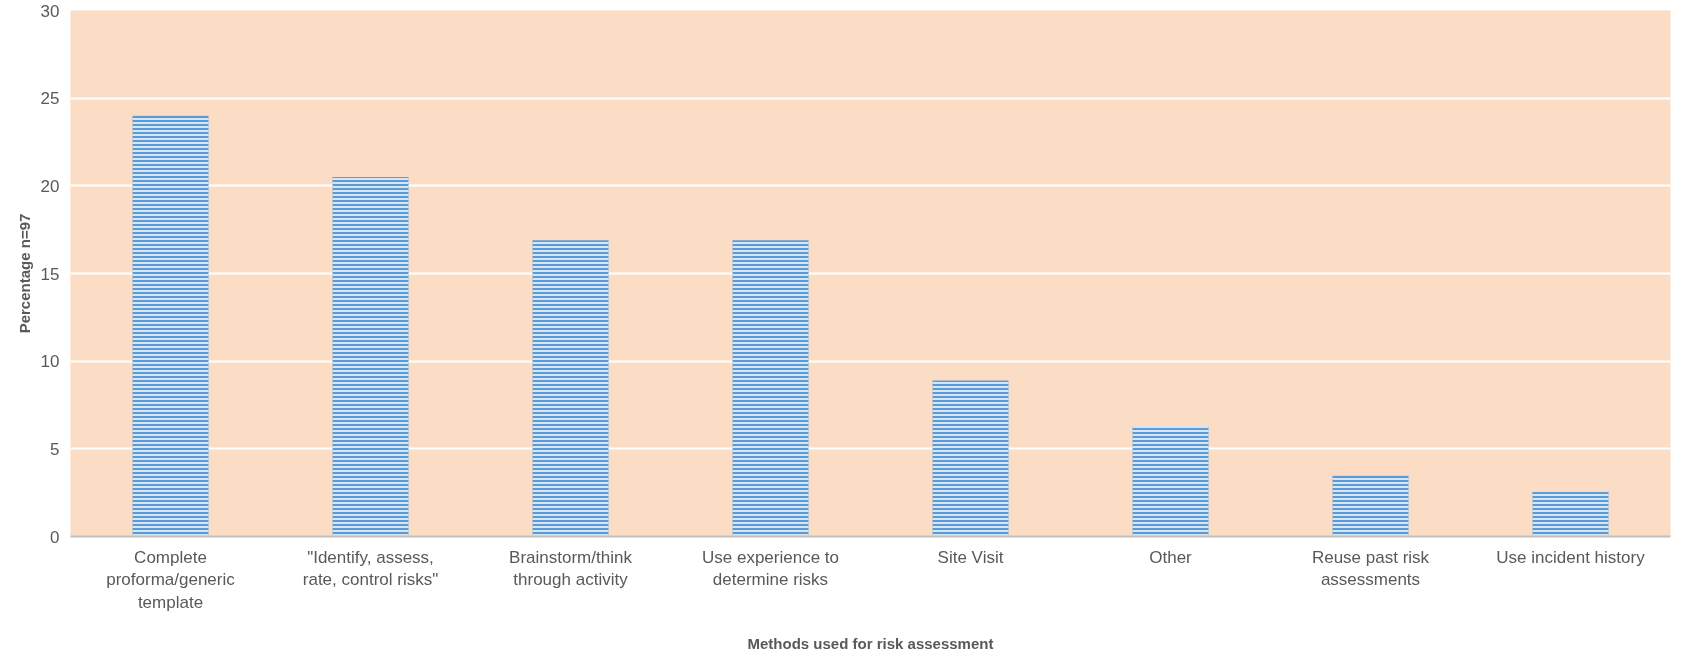 The height and width of the screenshot is (663, 1692). What do you see at coordinates (1370, 568) in the screenshot?
I see `x-tick-label: Reuse past risk assessments` at bounding box center [1370, 568].